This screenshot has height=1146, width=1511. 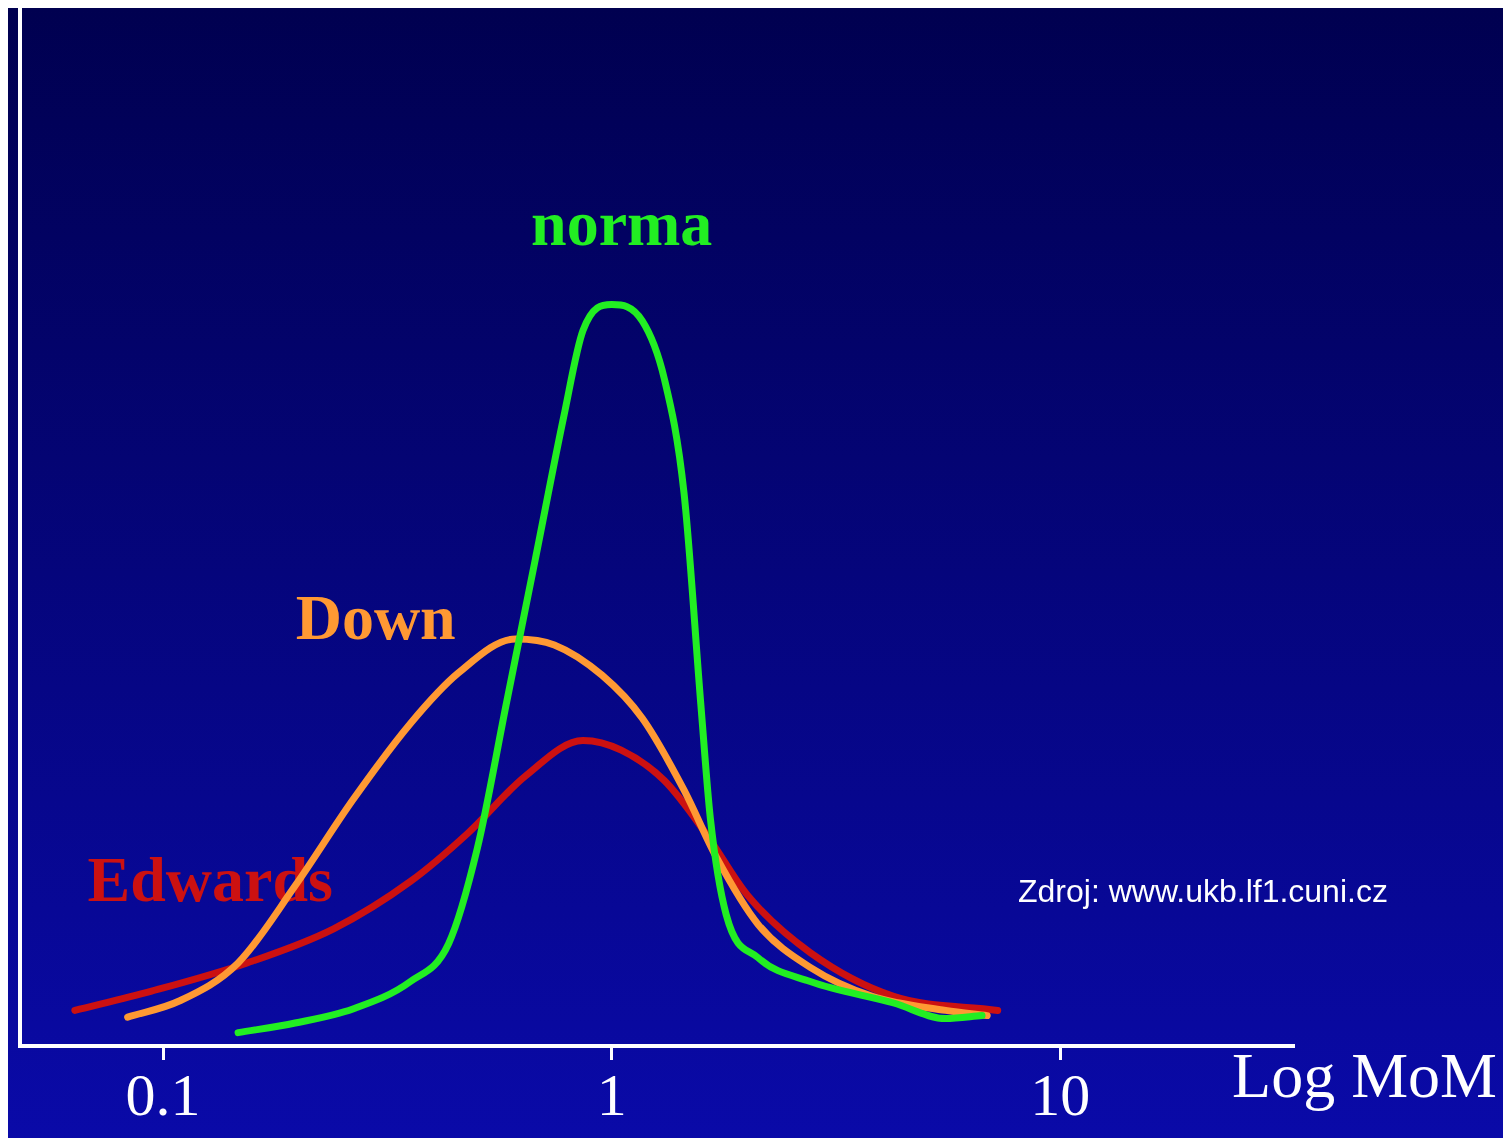 I want to click on x-tick-label: 10, so click(x=1060, y=1094).